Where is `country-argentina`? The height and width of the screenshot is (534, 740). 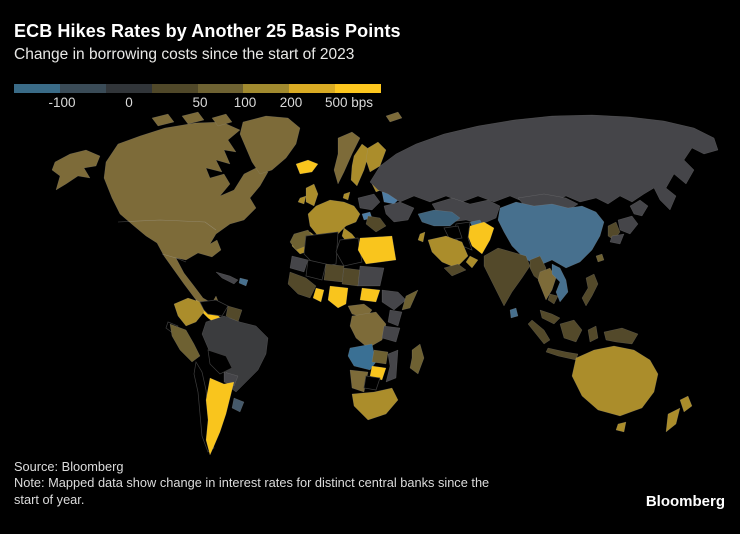 country-argentina is located at coordinates (220, 416).